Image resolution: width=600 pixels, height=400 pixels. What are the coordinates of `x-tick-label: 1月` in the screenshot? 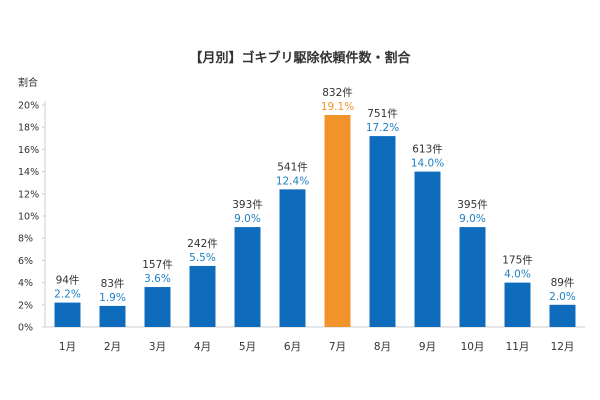 It's located at (67, 347).